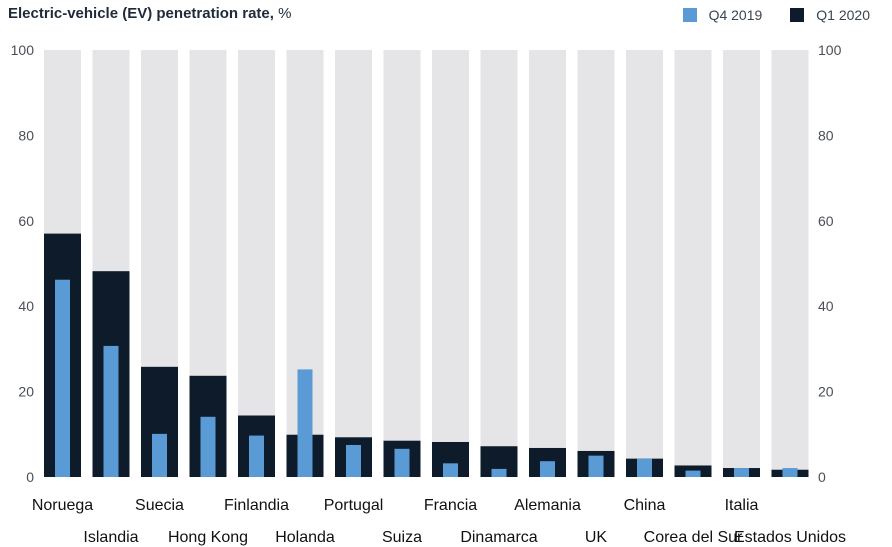  I want to click on bar-q4-2019-estados-unidos, so click(790, 472).